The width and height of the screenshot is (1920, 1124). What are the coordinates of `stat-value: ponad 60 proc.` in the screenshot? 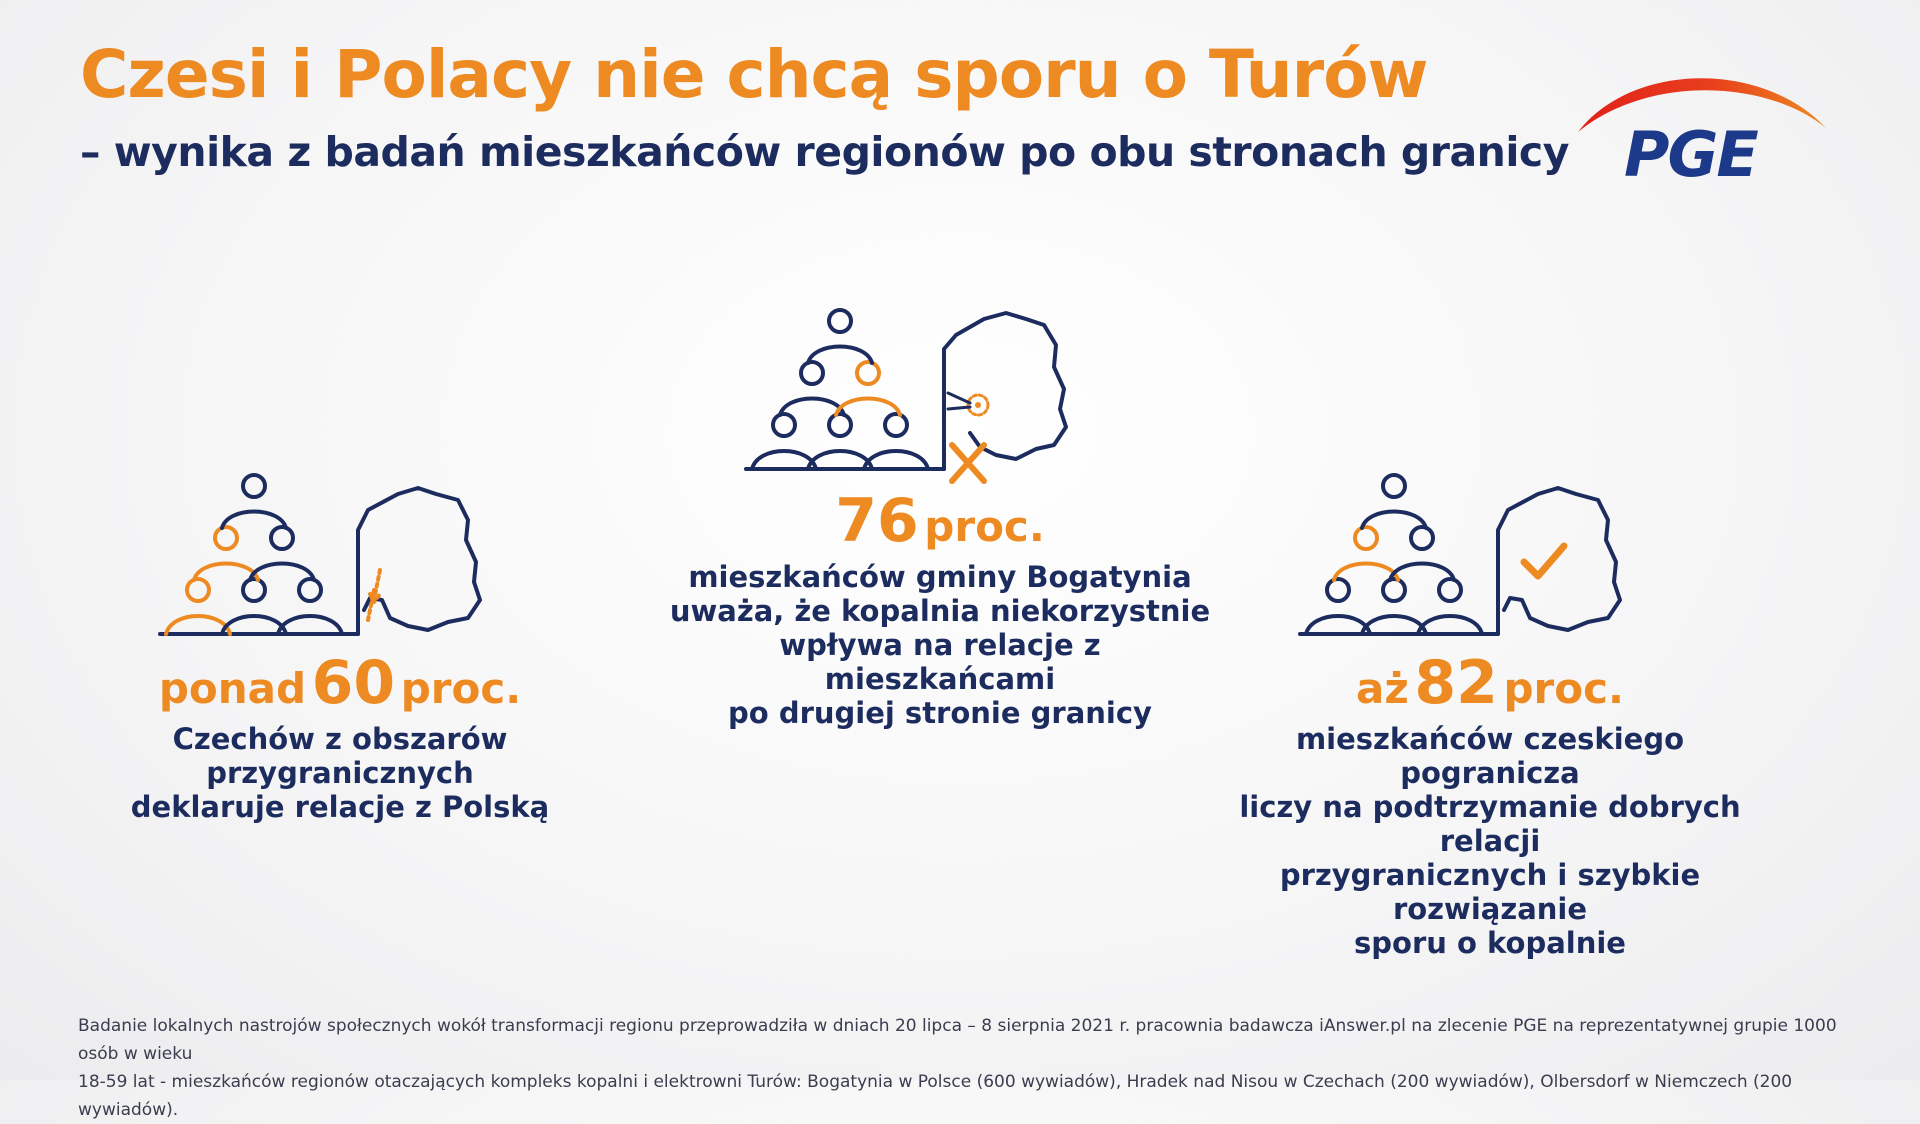 It's located at (340, 683).